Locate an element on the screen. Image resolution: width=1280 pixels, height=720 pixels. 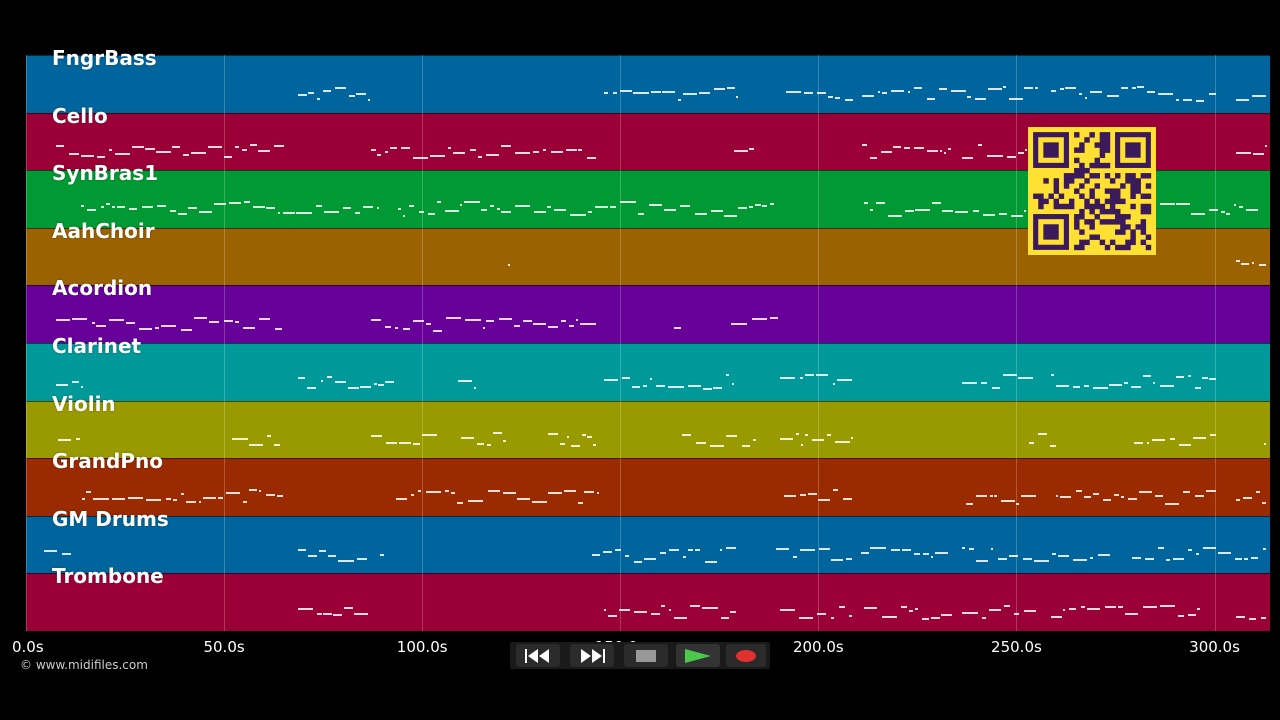
track-lane: GM Drums is located at coordinates (648, 545).